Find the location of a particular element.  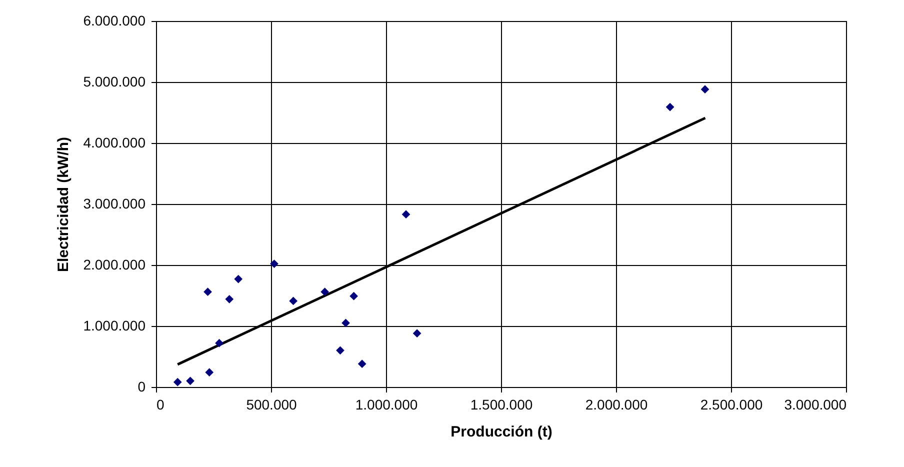

x-tick-label: 0 is located at coordinates (160, 404).